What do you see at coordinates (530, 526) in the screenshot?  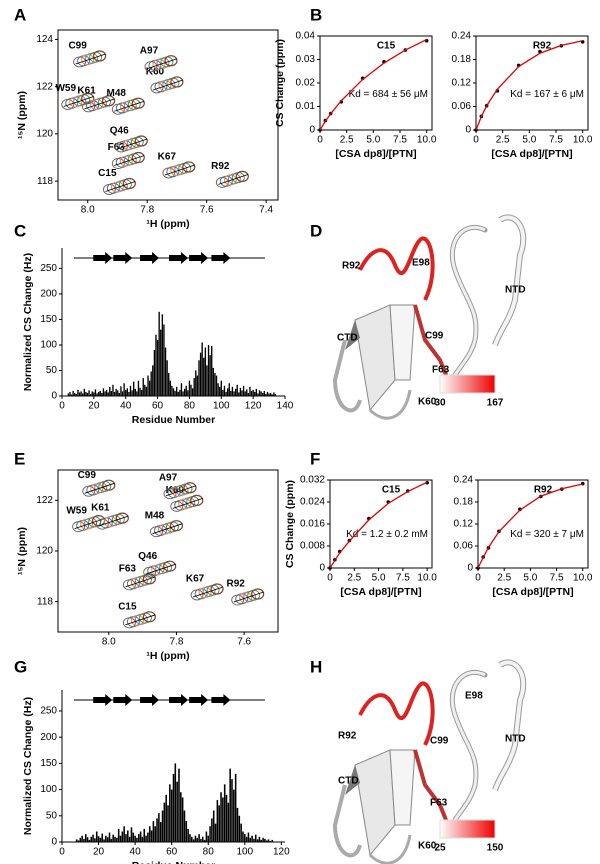 I see `fit-line` at bounding box center [530, 526].